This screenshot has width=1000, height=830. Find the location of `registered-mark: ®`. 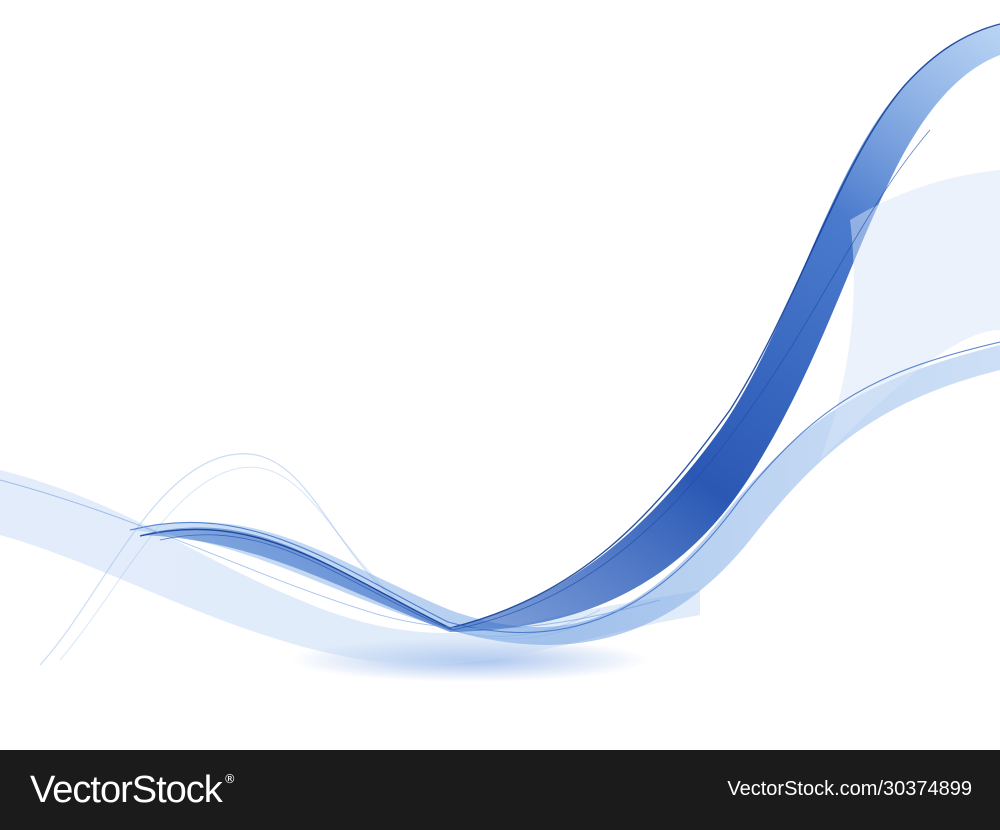

registered-mark: ® is located at coordinates (229, 779).